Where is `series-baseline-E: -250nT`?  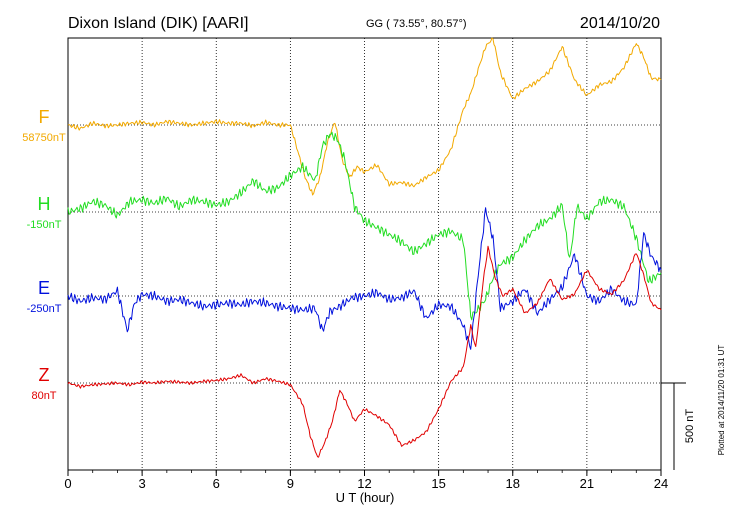 series-baseline-E: -250nT is located at coordinates (44, 309).